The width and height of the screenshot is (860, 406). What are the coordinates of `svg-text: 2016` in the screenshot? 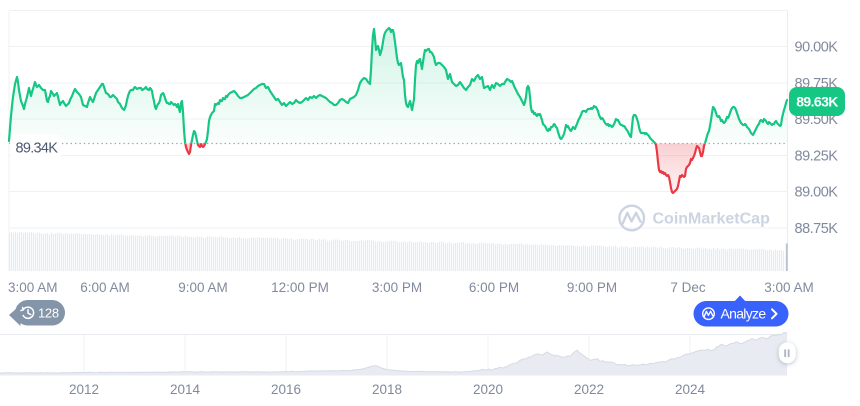 It's located at (286, 389).